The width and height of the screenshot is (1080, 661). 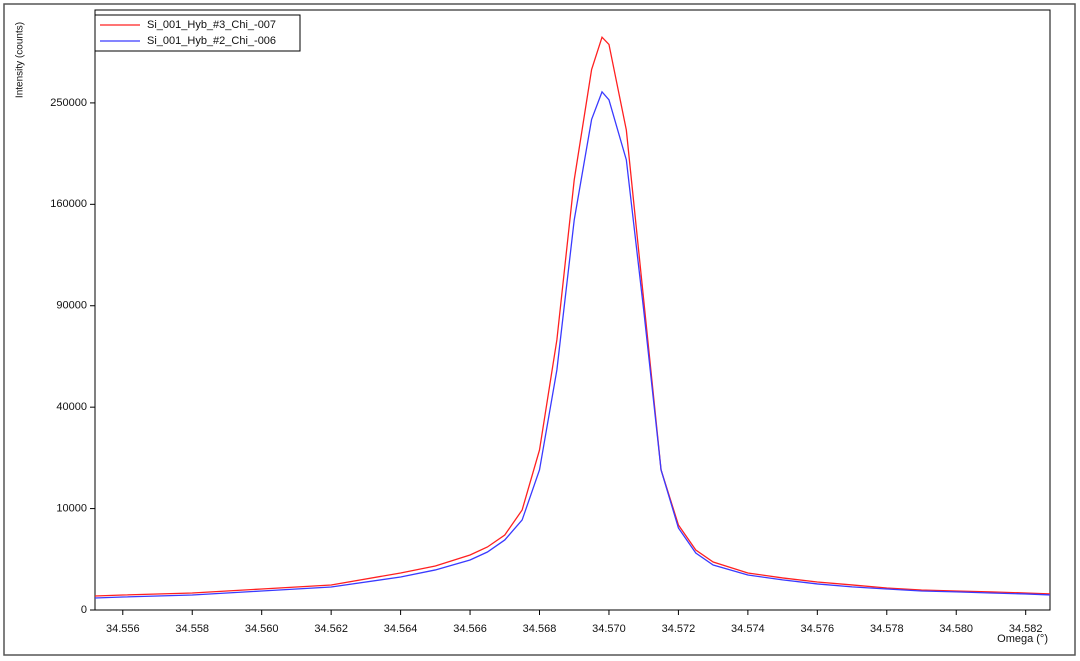 I want to click on legend-box, so click(x=197, y=33).